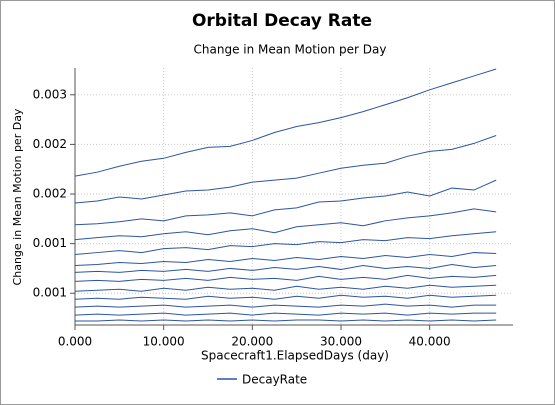 The width and height of the screenshot is (555, 405). Describe the element at coordinates (295, 356) in the screenshot. I see `x-axis-label: Spacecraft1.ElapsedDays (day)` at that location.